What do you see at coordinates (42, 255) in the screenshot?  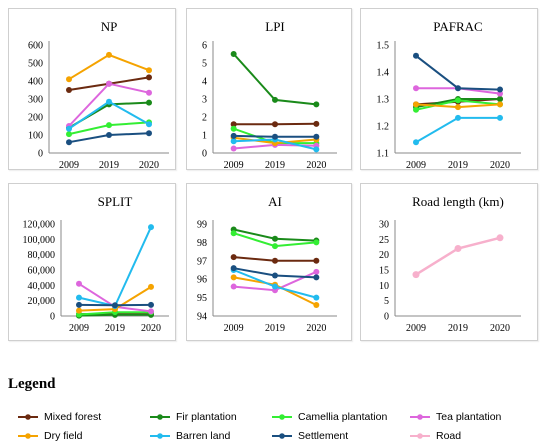 I see `split-y-tick-label: 80,000` at bounding box center [42, 255].